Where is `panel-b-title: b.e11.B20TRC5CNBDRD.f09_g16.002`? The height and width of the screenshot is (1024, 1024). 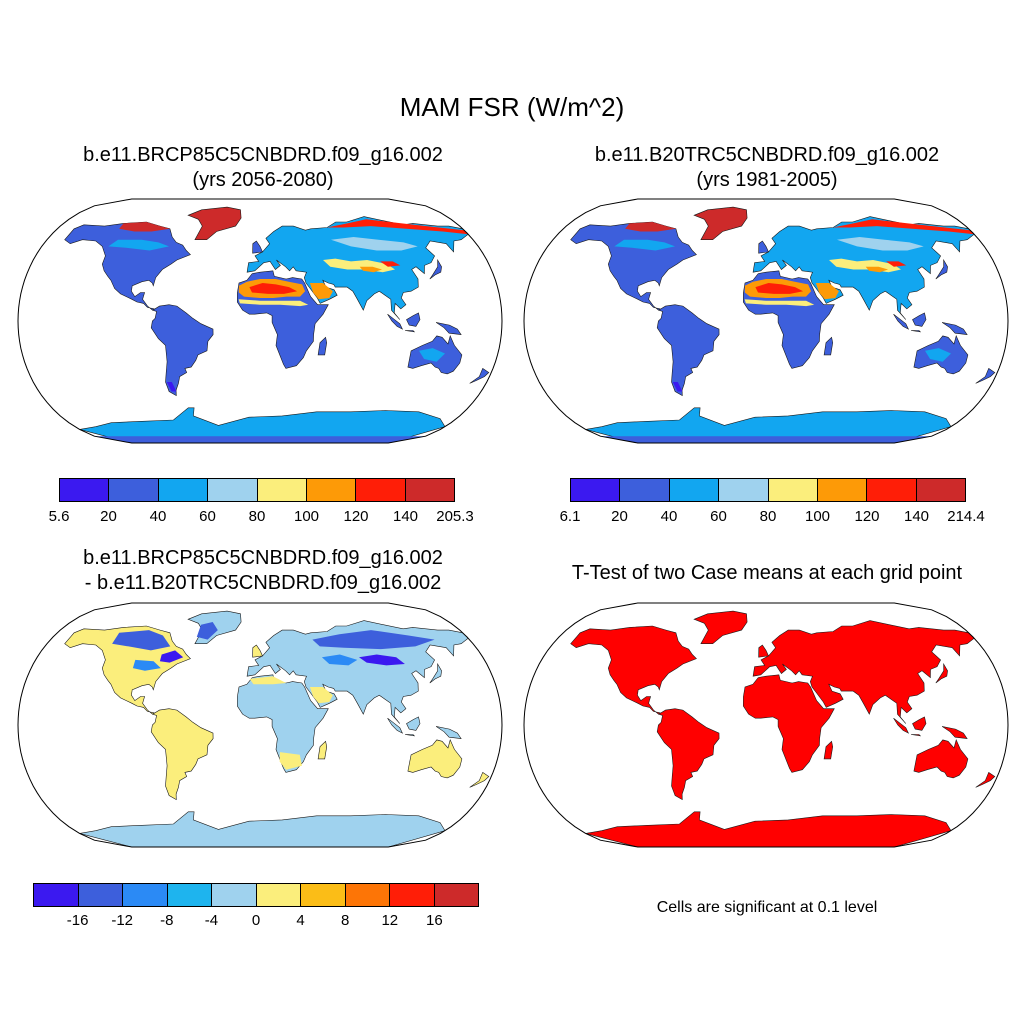
panel-b-title: b.e11.B20TRC5CNBDRD.f09_g16.002 is located at coordinates (767, 155).